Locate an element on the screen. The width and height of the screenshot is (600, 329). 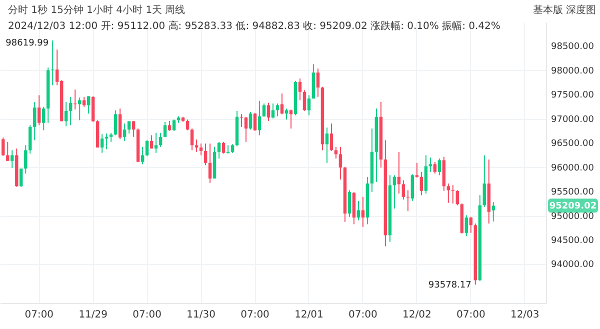
y-tick-label: 95500.00 is located at coordinates (572, 193).